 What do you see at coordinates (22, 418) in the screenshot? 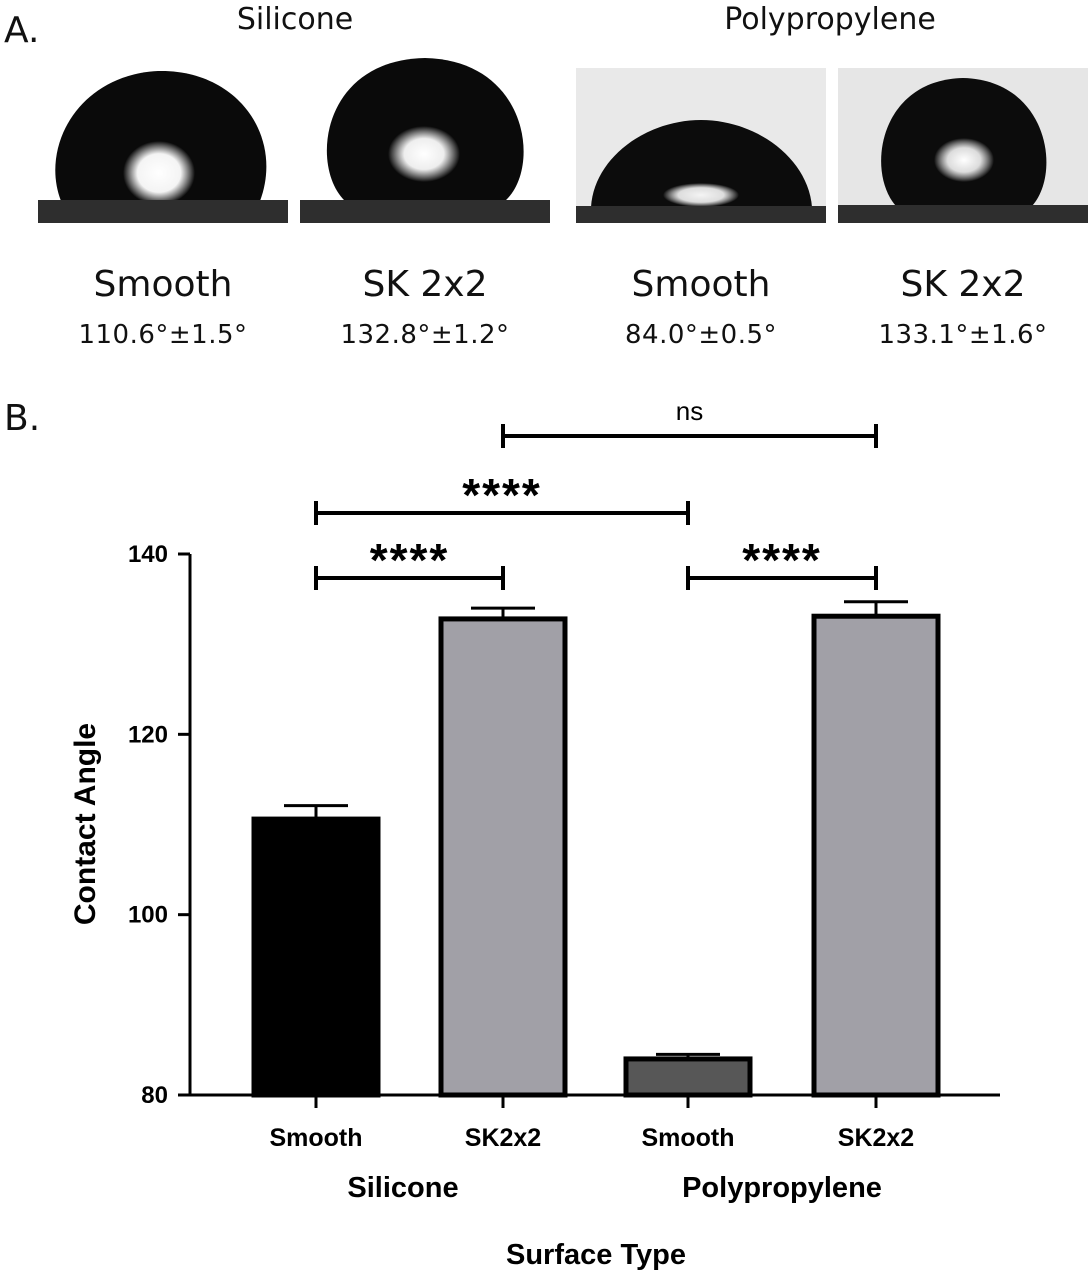
I see `panel-b-label: B.` at bounding box center [22, 418].